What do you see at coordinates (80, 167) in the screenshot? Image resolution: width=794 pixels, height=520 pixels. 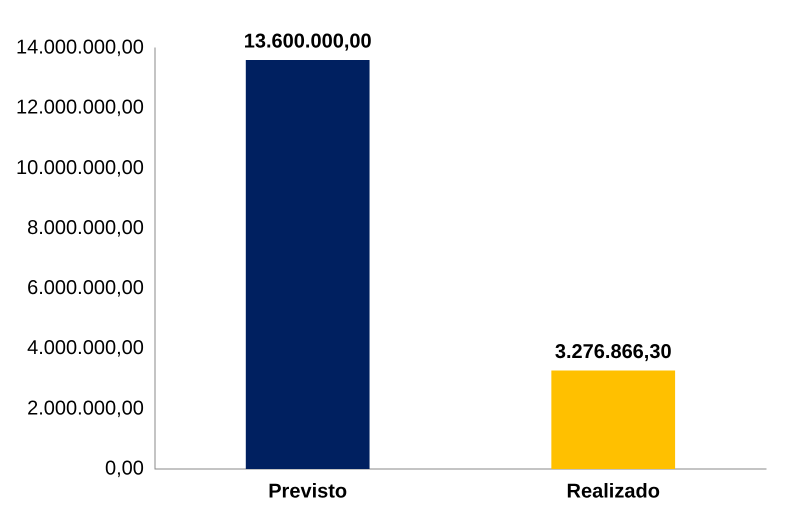 I see `y-tick-label: 10.000.000,00` at bounding box center [80, 167].